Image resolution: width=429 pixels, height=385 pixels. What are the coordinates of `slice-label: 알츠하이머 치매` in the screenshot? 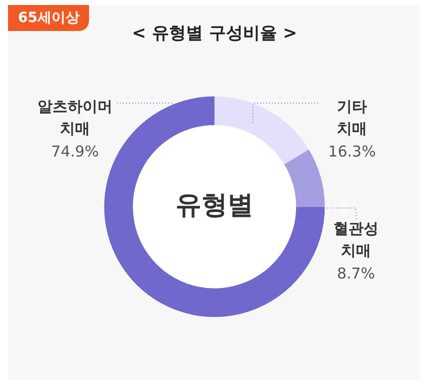 It's located at (75, 117).